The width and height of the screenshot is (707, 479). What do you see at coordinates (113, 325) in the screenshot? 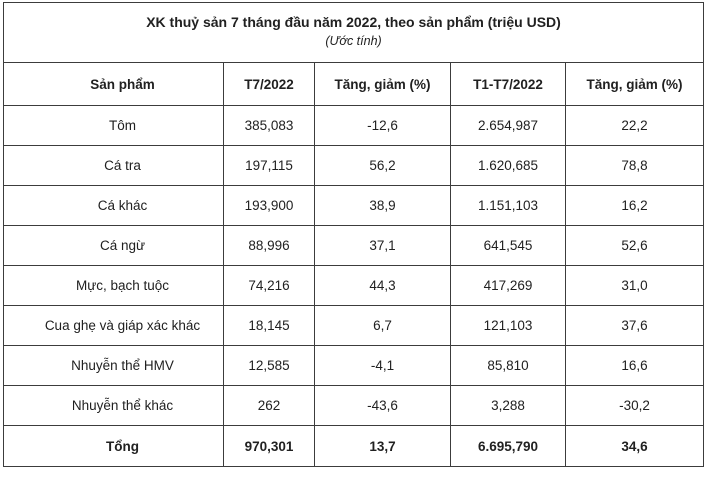
I see `product-cell: Cua ghẹ và giáp xác khác` at bounding box center [113, 325].